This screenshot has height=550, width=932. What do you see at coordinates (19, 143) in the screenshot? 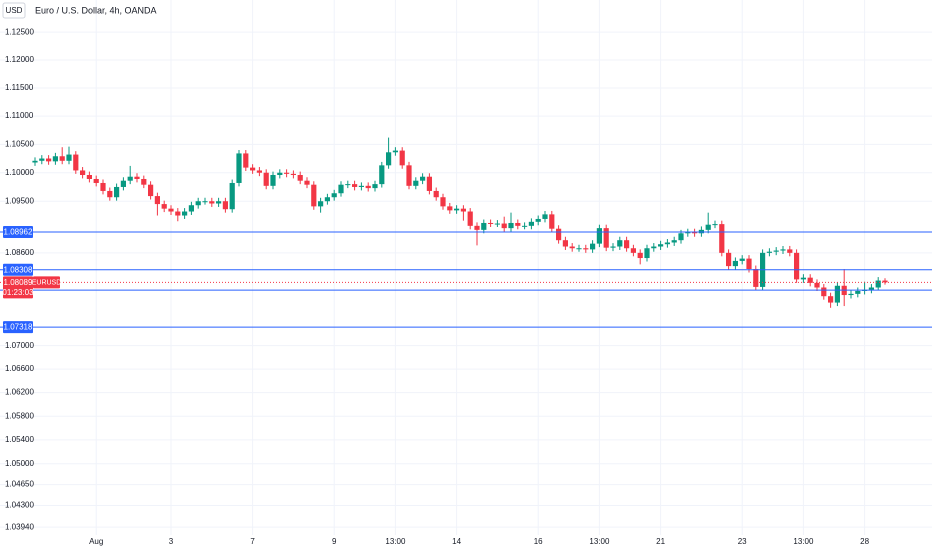
I see `y-tick-label: 1.10500` at bounding box center [19, 143].